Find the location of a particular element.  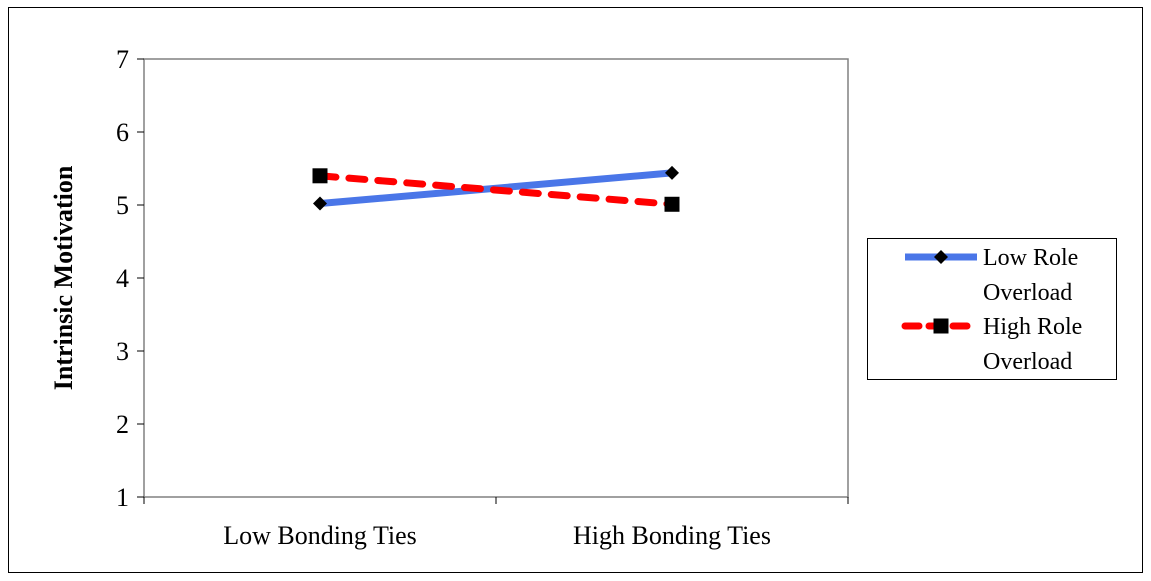

y-tick-label: 1 is located at coordinates (122, 497).